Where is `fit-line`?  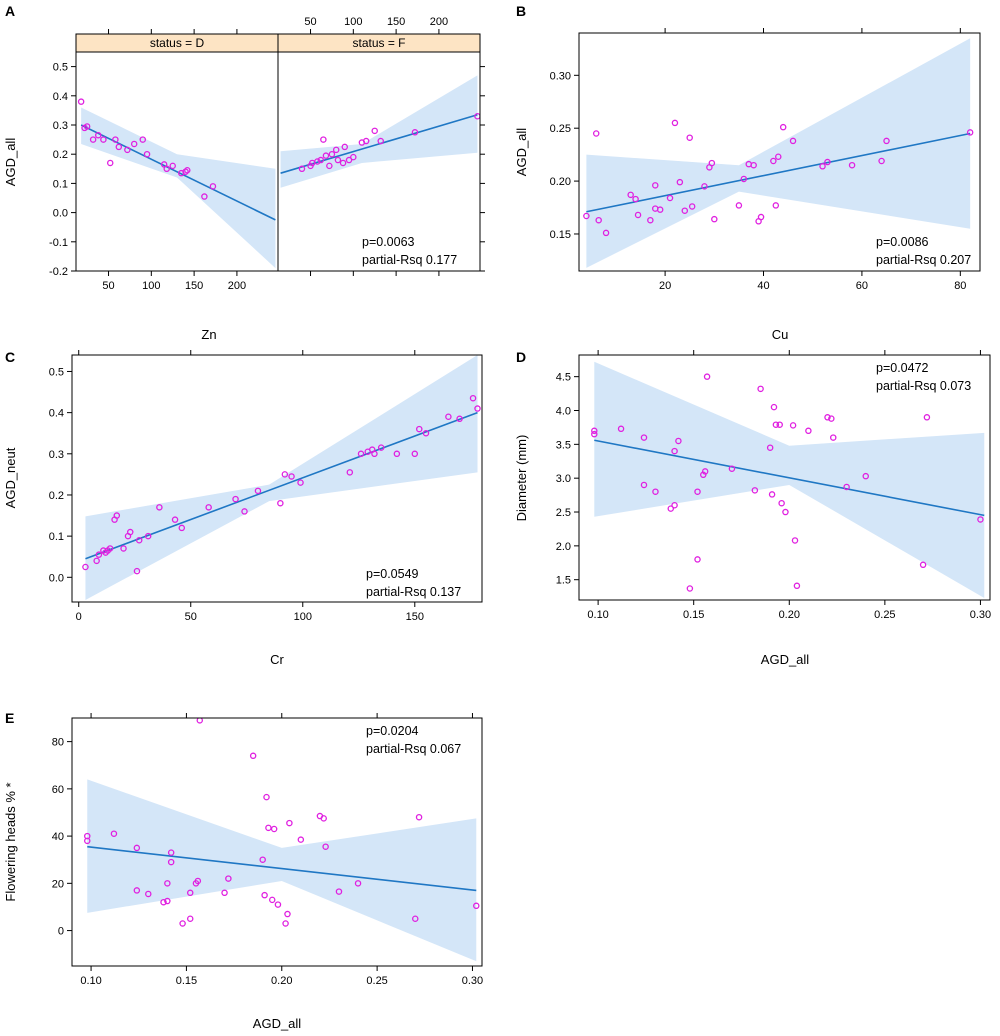
fit-line is located at coordinates (789, 478).